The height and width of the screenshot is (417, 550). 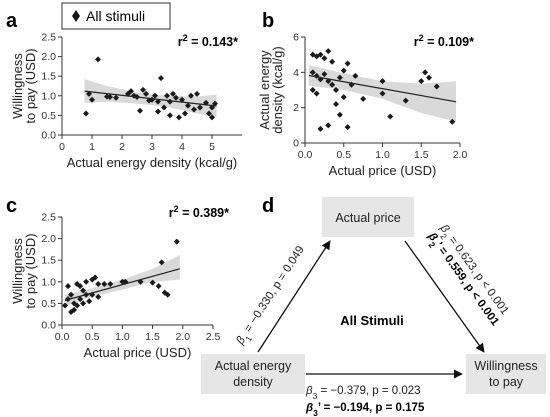 What do you see at coordinates (460, 155) in the screenshot?
I see `x-tick-label: 2.0` at bounding box center [460, 155].